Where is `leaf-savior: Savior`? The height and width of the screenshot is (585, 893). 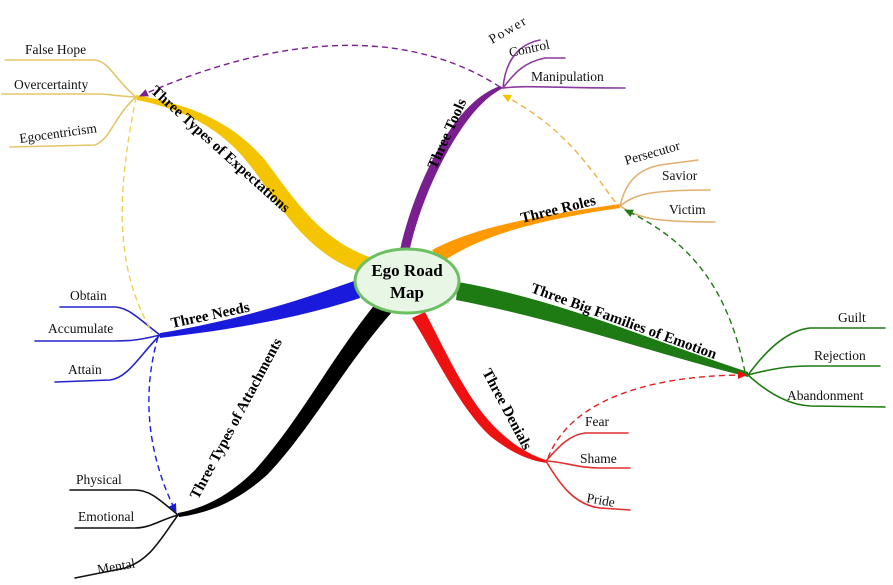 leaf-savior: Savior is located at coordinates (680, 175).